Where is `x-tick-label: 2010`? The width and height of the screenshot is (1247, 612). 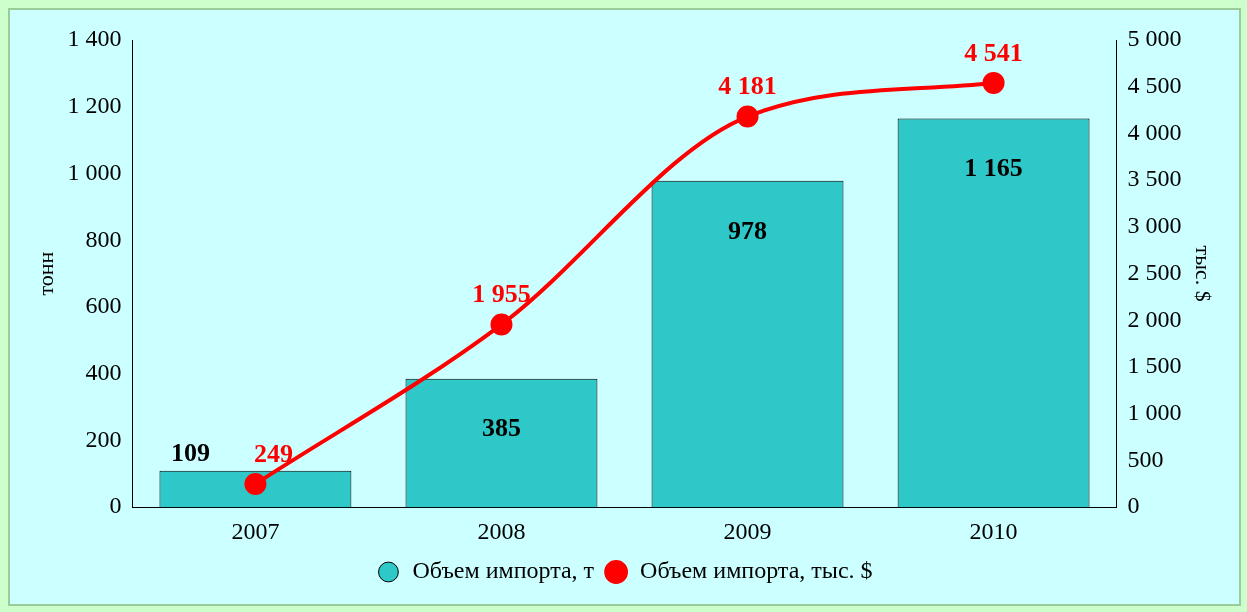
x-tick-label: 2010 is located at coordinates (993, 530).